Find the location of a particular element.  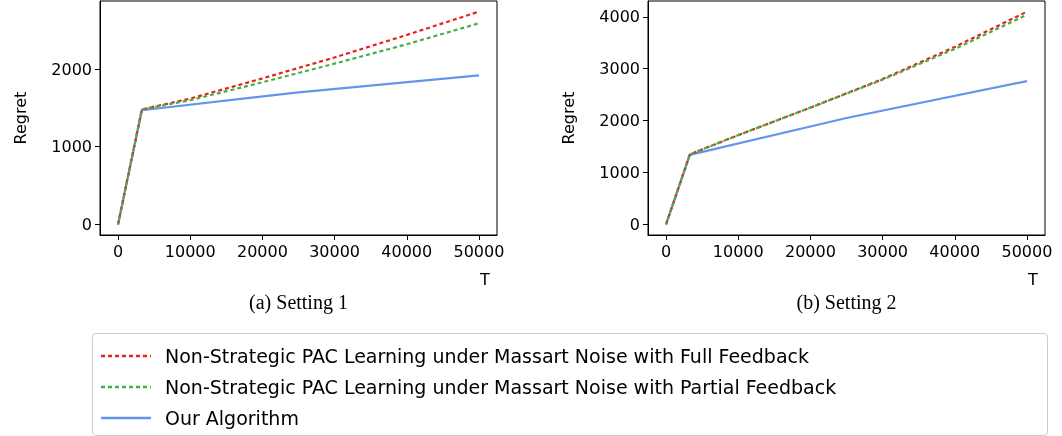

text: (b) Setting 2 is located at coordinates (846, 302).